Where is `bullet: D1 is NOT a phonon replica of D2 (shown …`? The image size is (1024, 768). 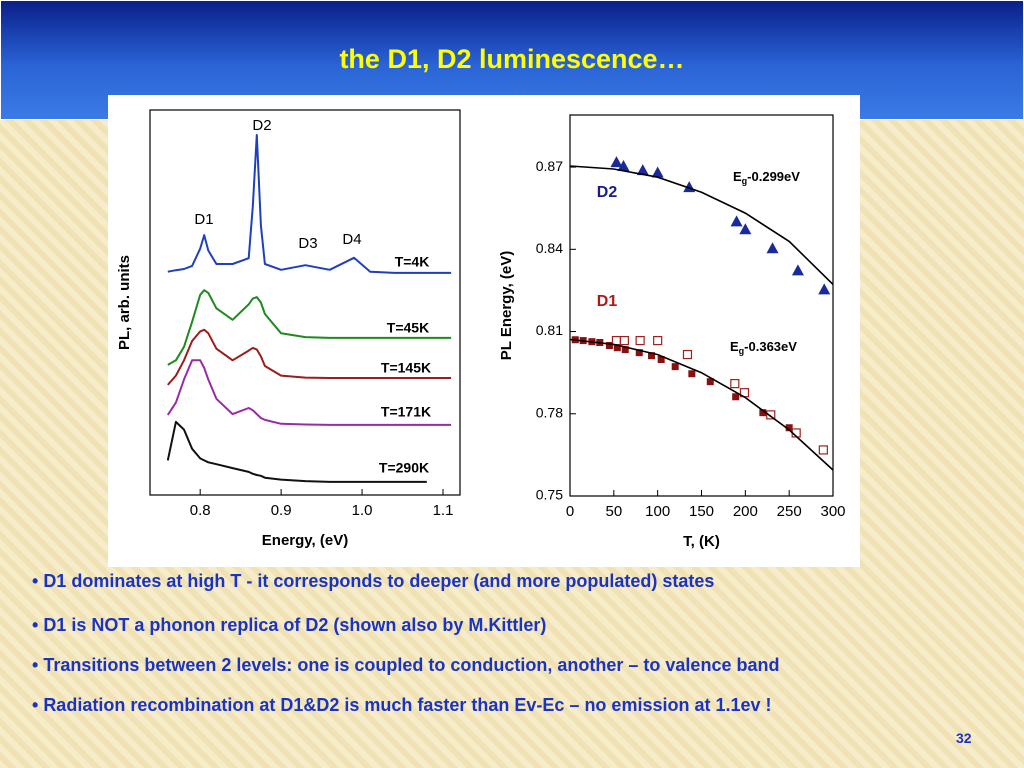
bullet: D1 is NOT a phonon replica of D2 (shown … is located at coordinates (289, 625).